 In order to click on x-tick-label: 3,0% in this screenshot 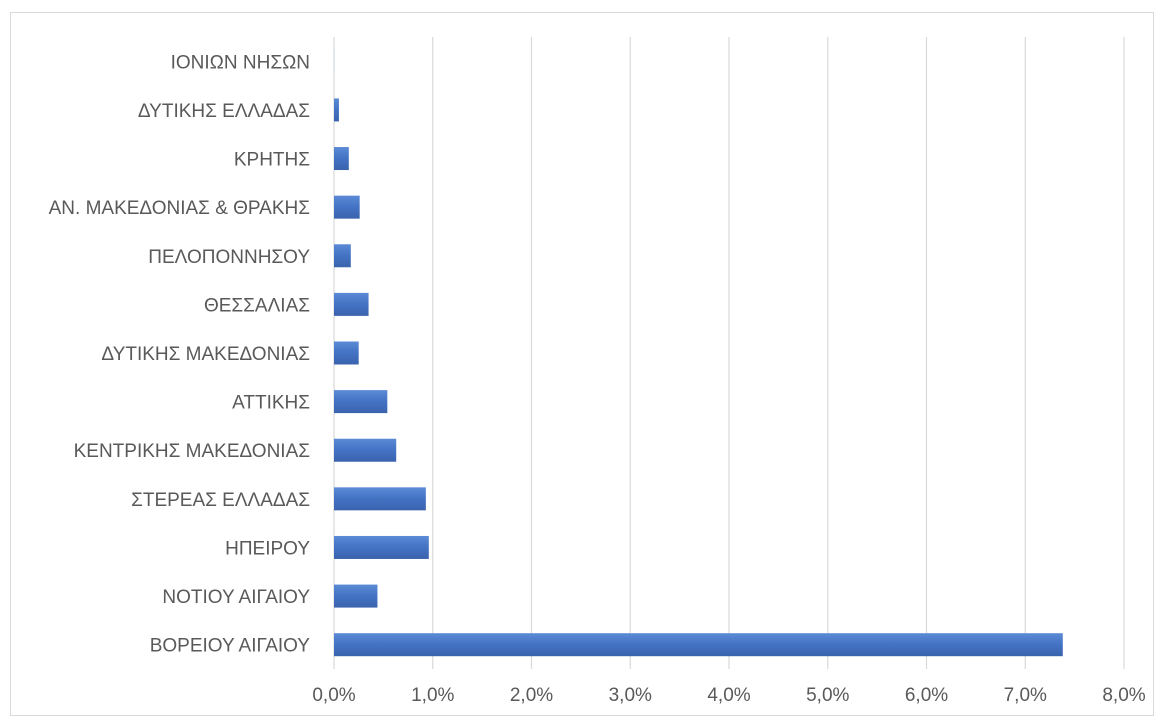, I will do `click(630, 695)`.